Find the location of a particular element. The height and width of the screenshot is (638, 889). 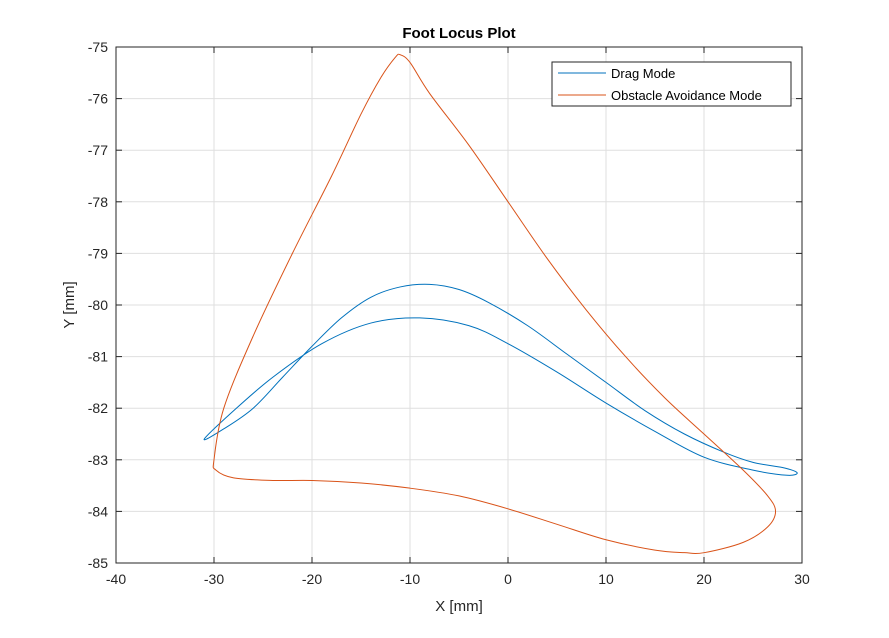

chart-title: Foot Locus Plot is located at coordinates (458, 33).